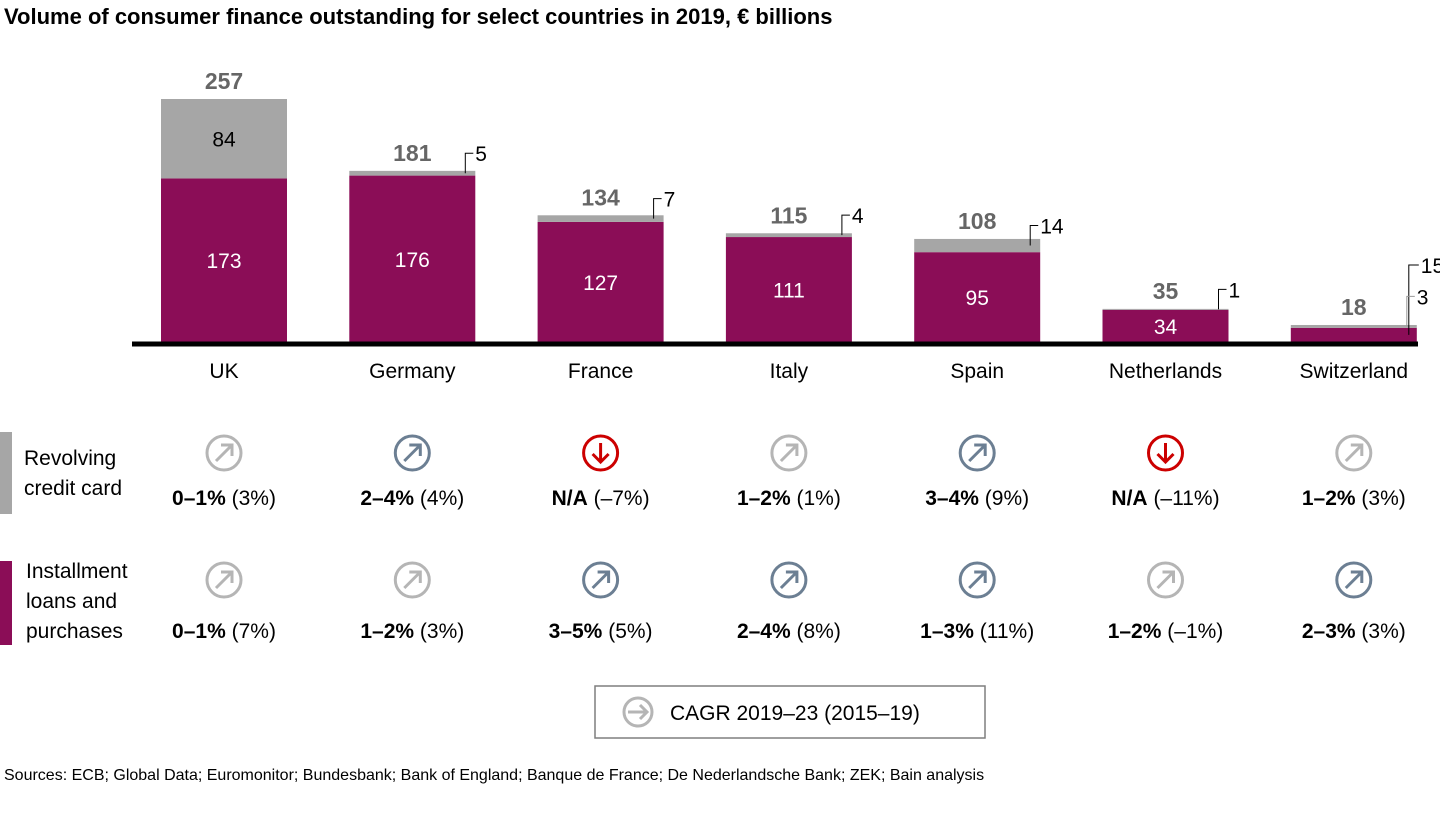  I want to click on cagr-text: 1–2% (1%), so click(789, 498).